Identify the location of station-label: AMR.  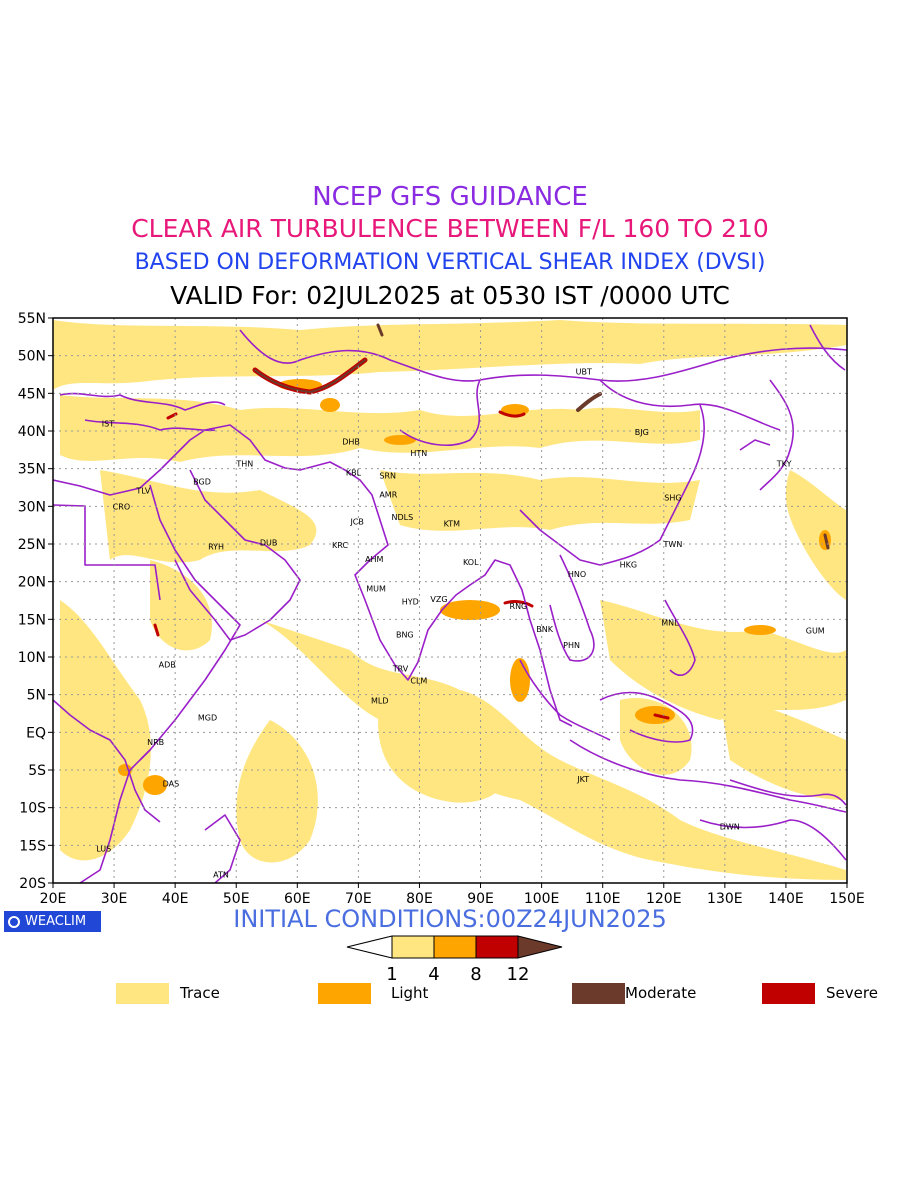
(388, 494).